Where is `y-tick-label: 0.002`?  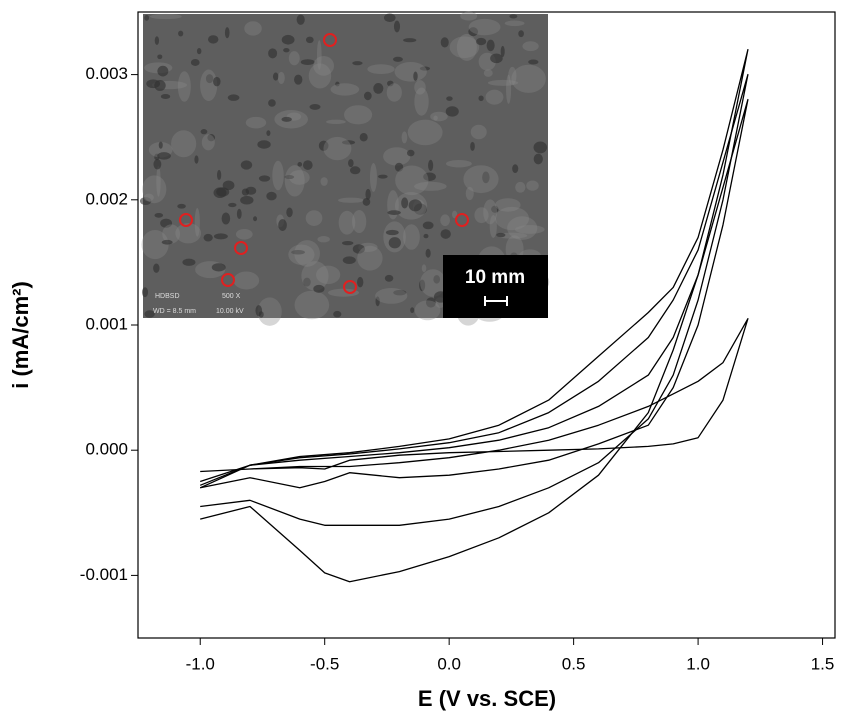 y-tick-label: 0.002 is located at coordinates (106, 198).